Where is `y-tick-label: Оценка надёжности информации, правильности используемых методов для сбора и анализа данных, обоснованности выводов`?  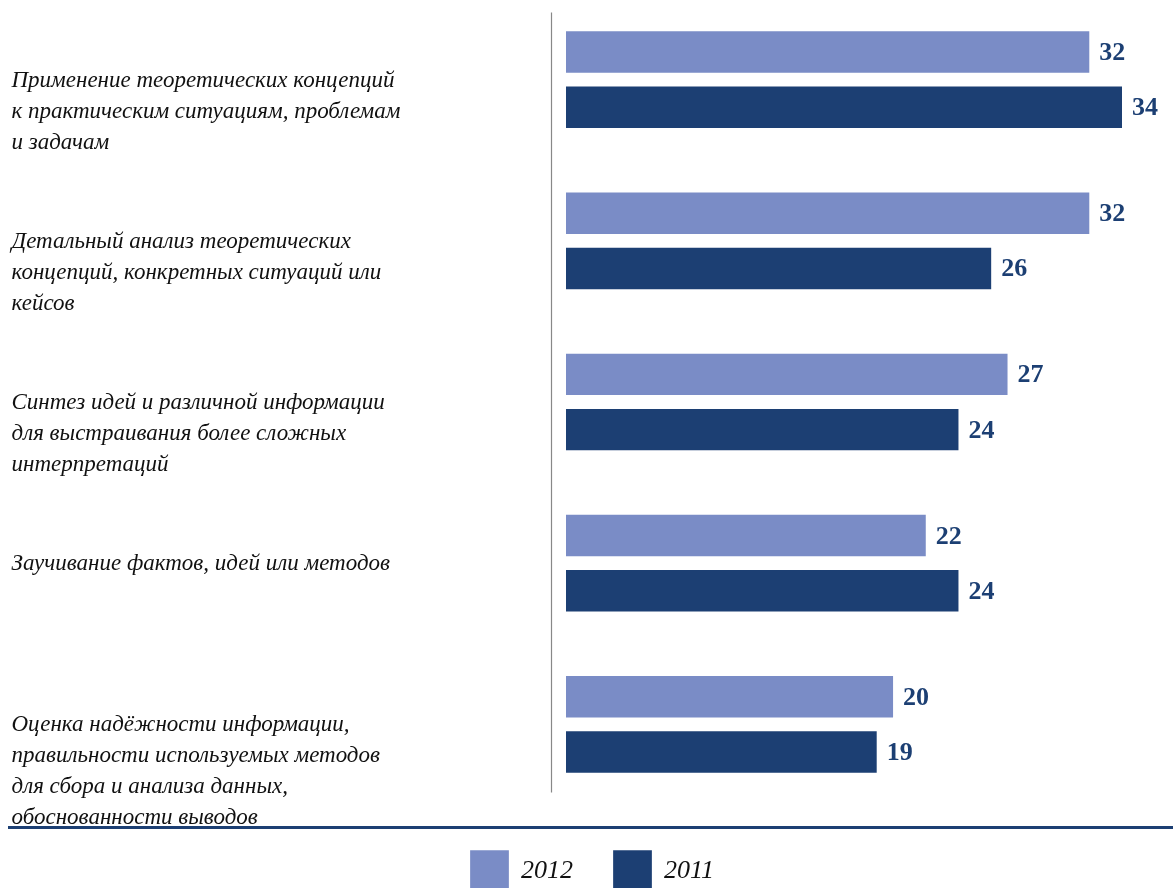 y-tick-label: Оценка надёжности информации, правильности используемых методов для сбора и анализа данных, обоснованности выводов is located at coordinates (195, 770).